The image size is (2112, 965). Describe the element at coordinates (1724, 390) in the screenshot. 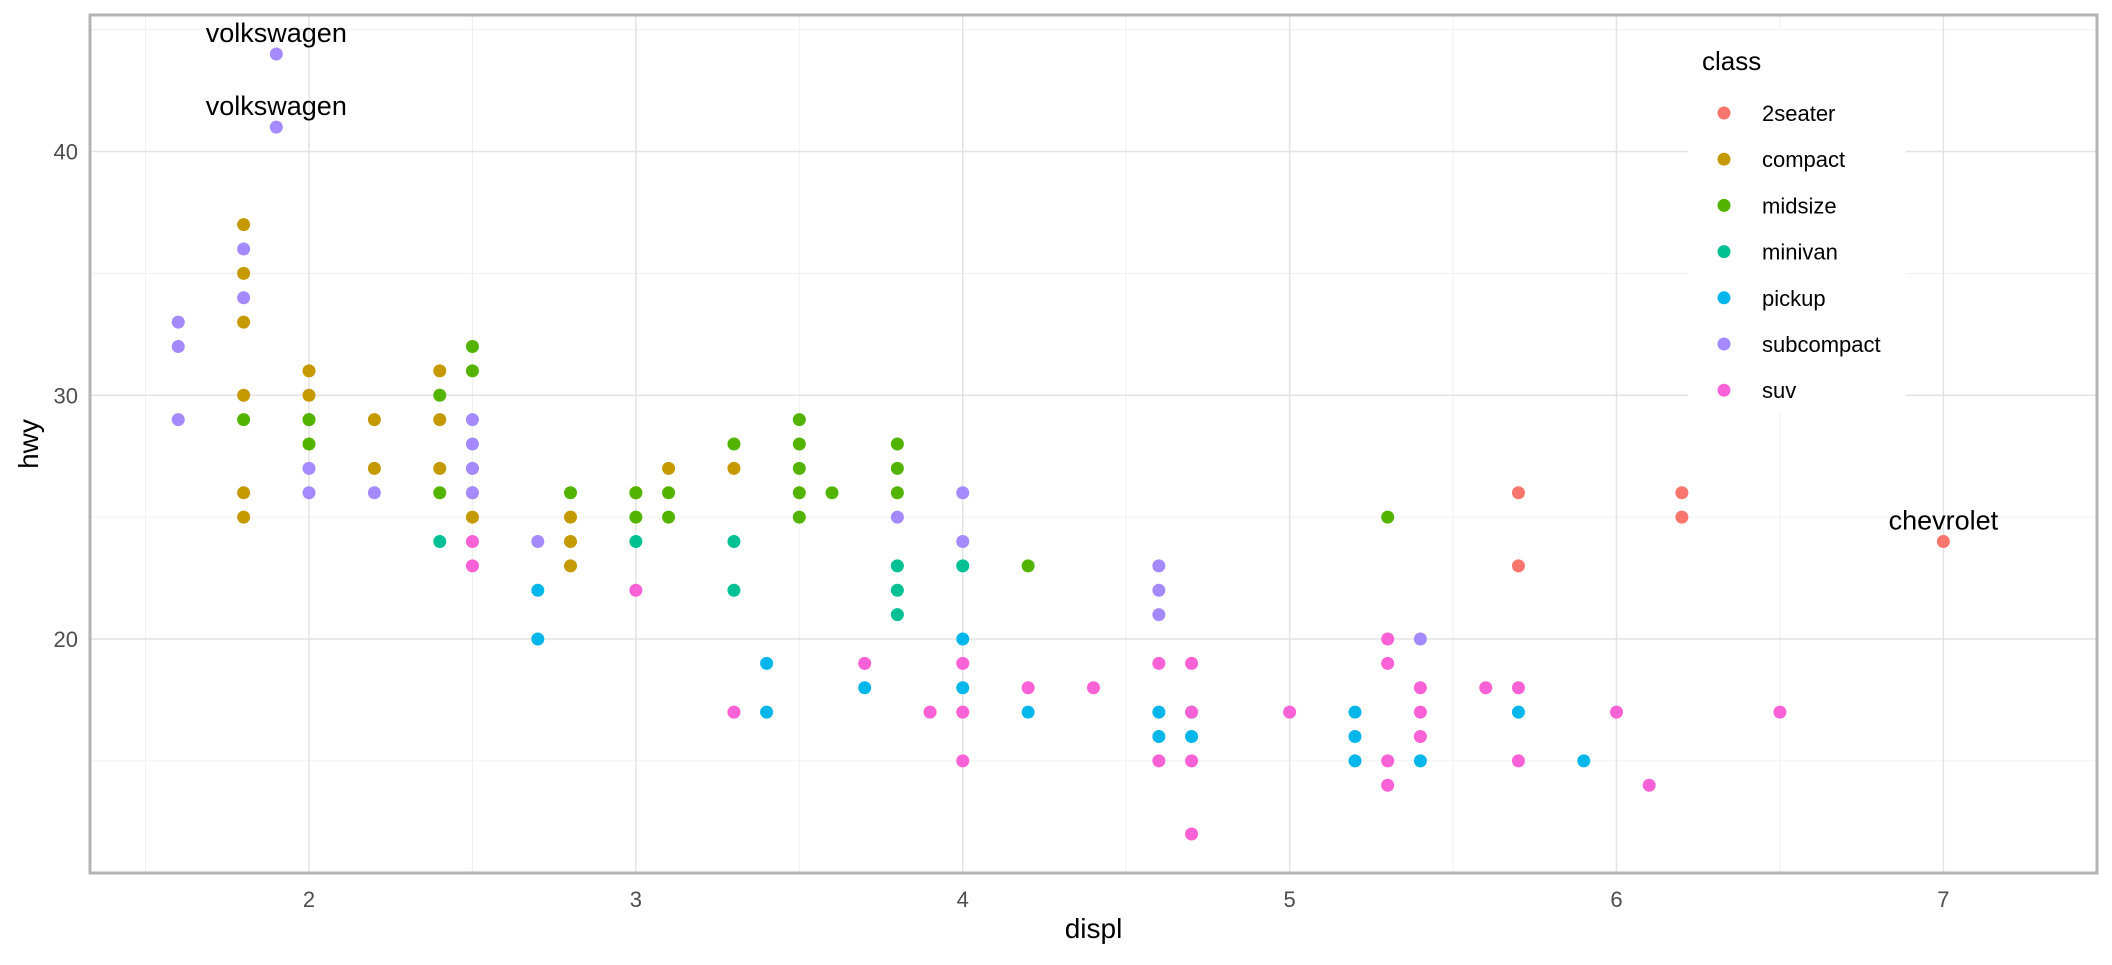

I see `legend-key-suv` at that location.